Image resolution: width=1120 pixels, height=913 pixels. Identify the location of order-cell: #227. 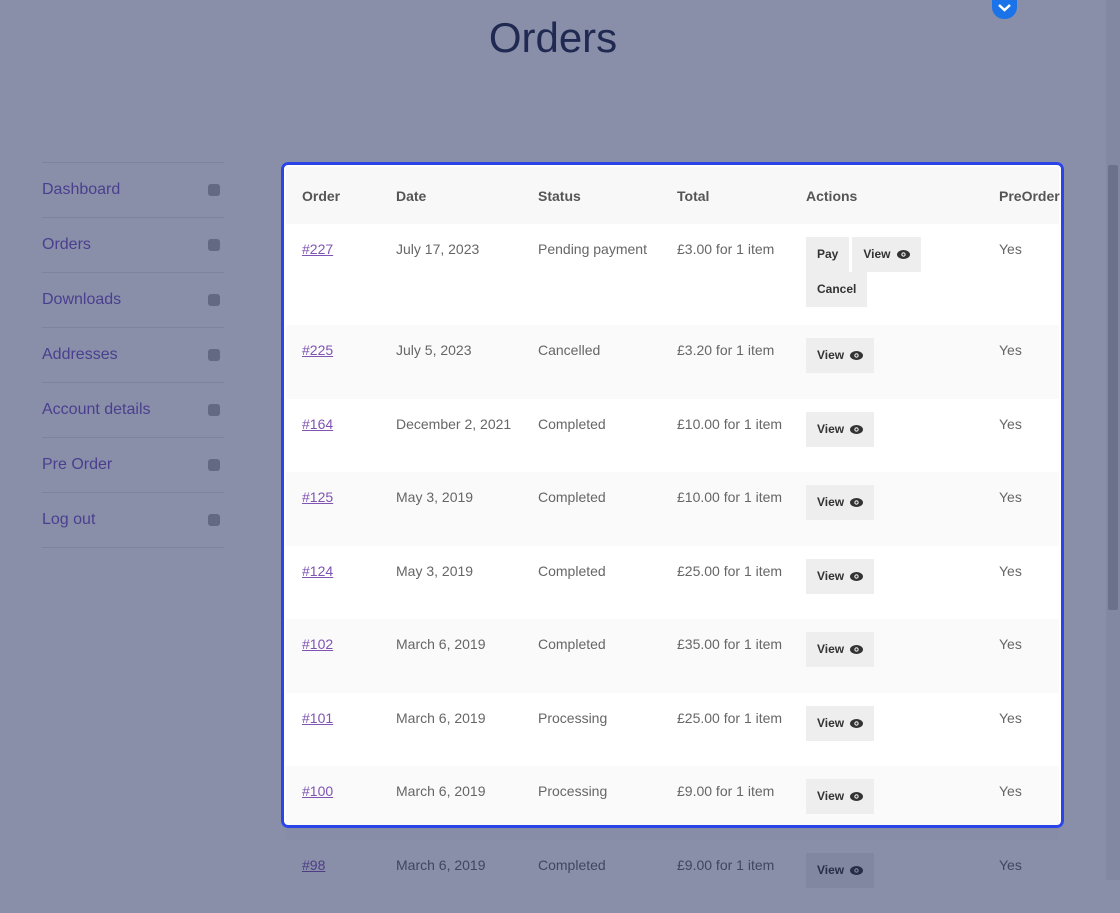
(333, 274).